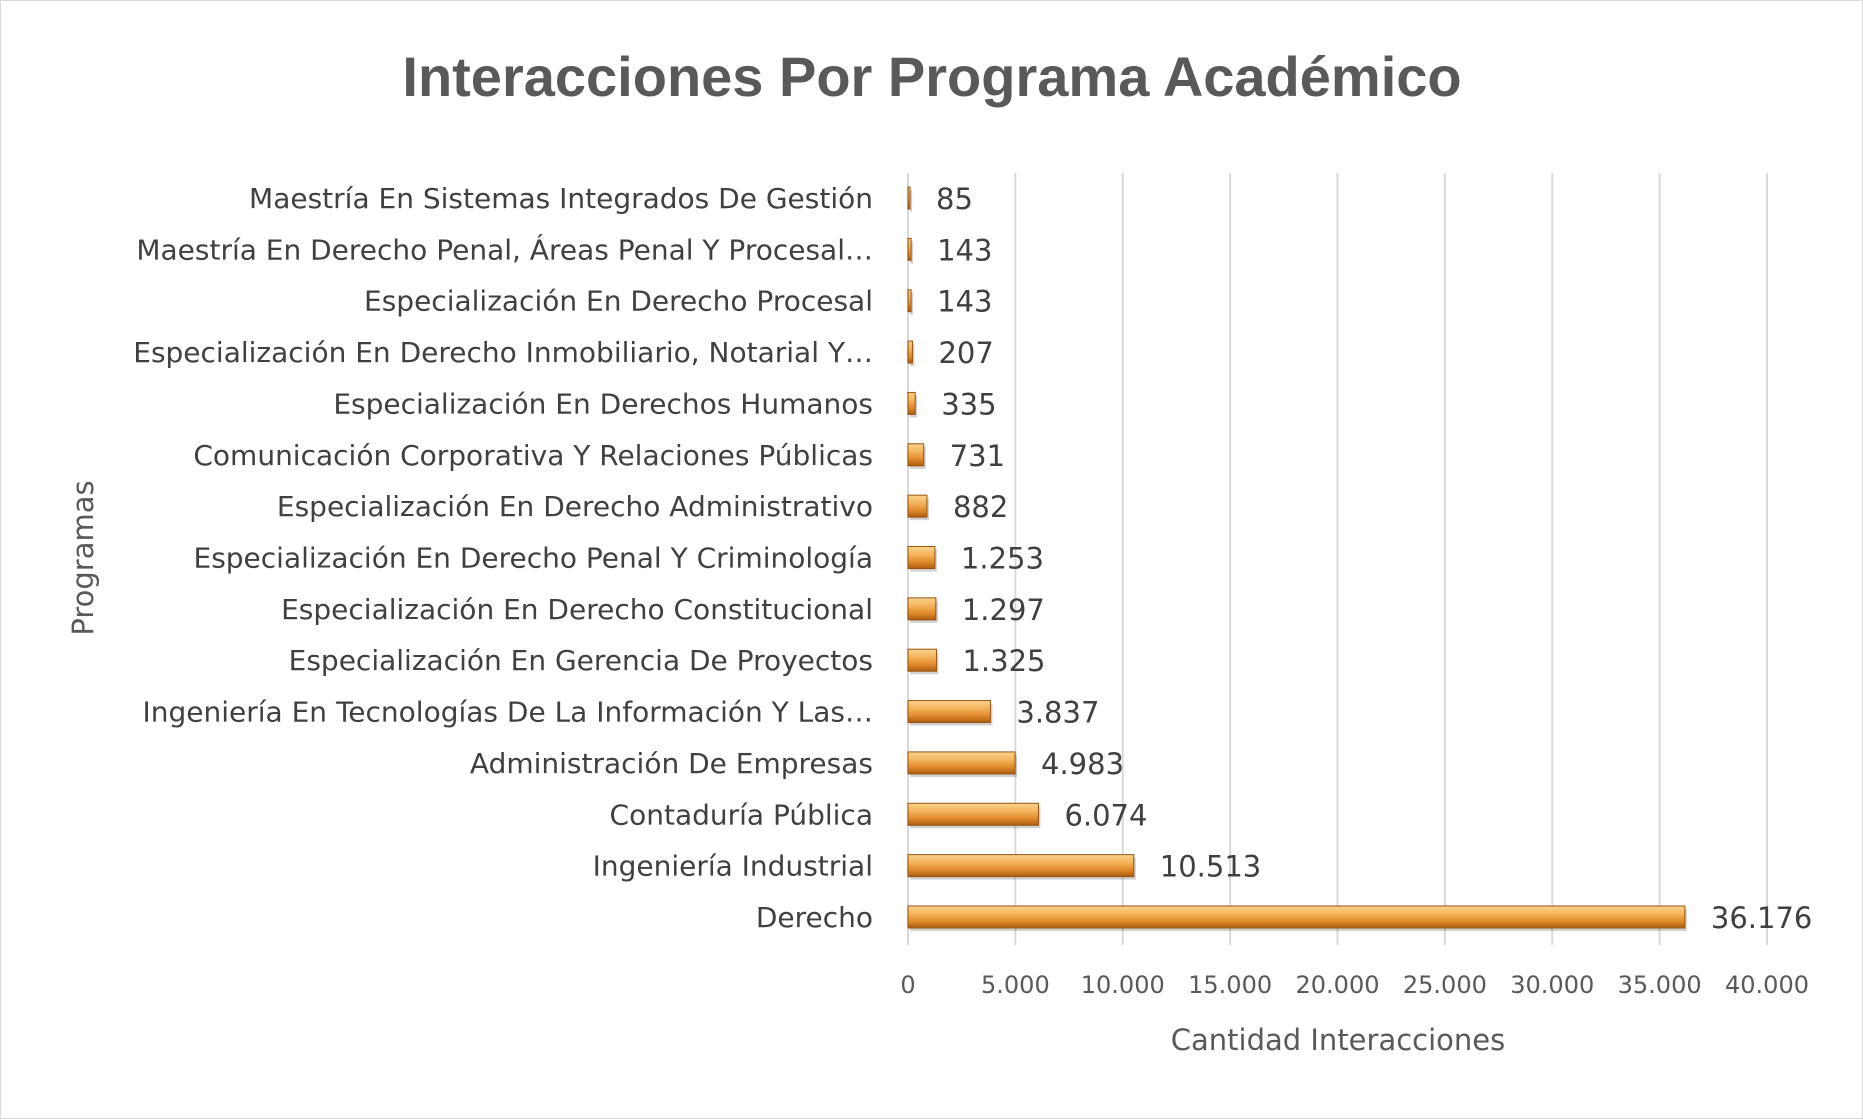  I want to click on category-label: Especialización En Derecho Procesal, so click(618, 301).